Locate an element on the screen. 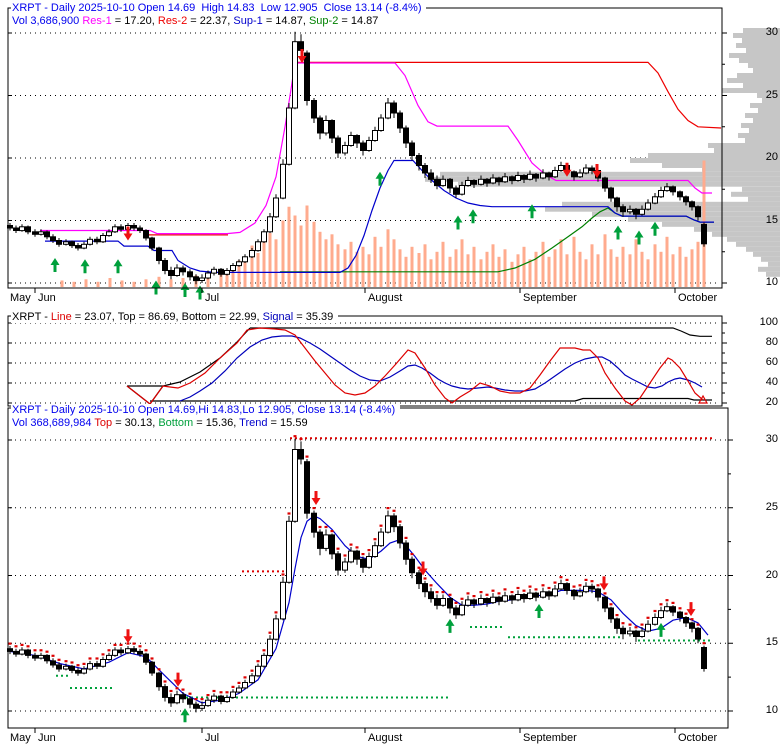 Image resolution: width=780 pixels, height=745 pixels. x-axis-month-label: May is located at coordinates (20, 298).